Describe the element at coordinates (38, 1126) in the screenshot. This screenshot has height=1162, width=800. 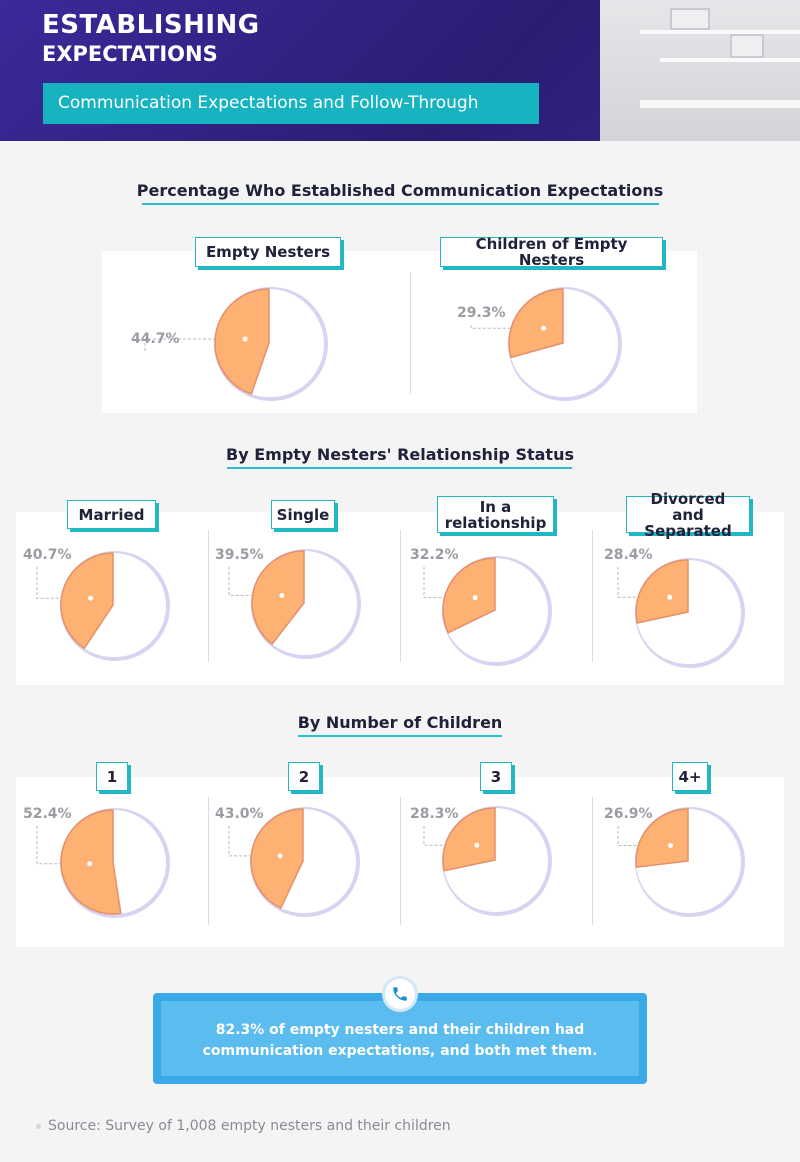
I see `source-bullet` at that location.